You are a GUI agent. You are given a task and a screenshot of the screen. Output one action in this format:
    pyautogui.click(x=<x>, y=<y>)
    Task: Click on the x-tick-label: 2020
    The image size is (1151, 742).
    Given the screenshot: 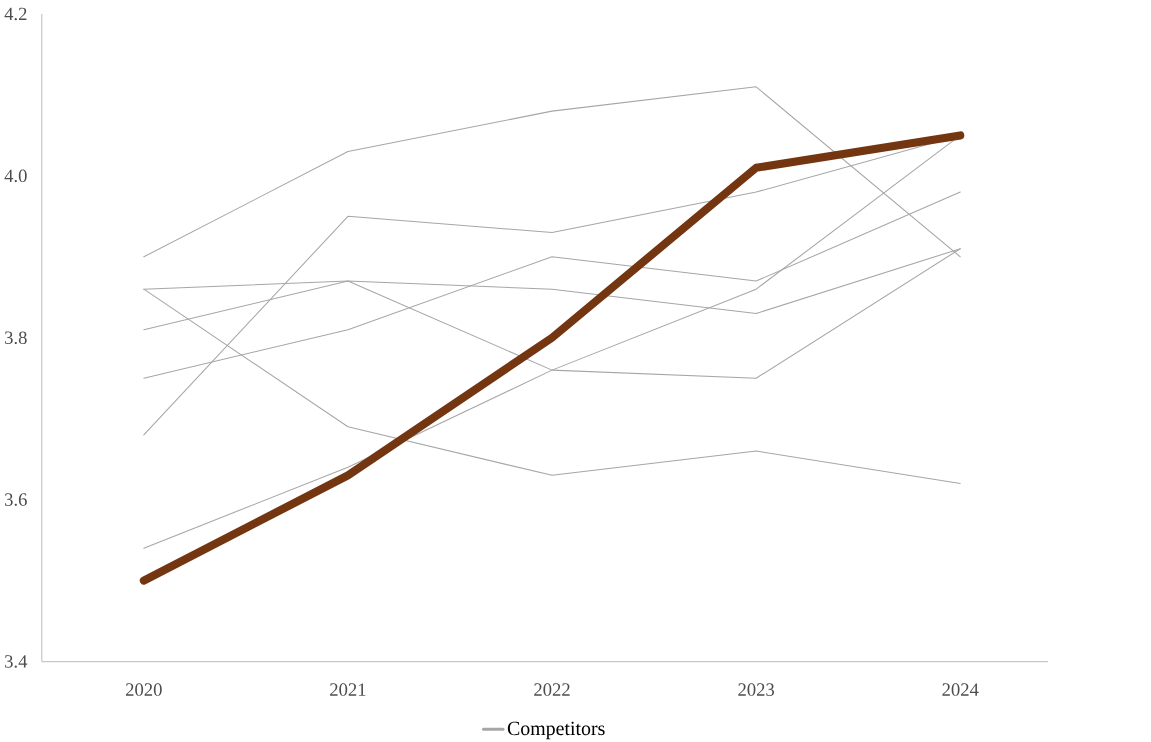 What is the action you would take?
    pyautogui.click(x=144, y=689)
    